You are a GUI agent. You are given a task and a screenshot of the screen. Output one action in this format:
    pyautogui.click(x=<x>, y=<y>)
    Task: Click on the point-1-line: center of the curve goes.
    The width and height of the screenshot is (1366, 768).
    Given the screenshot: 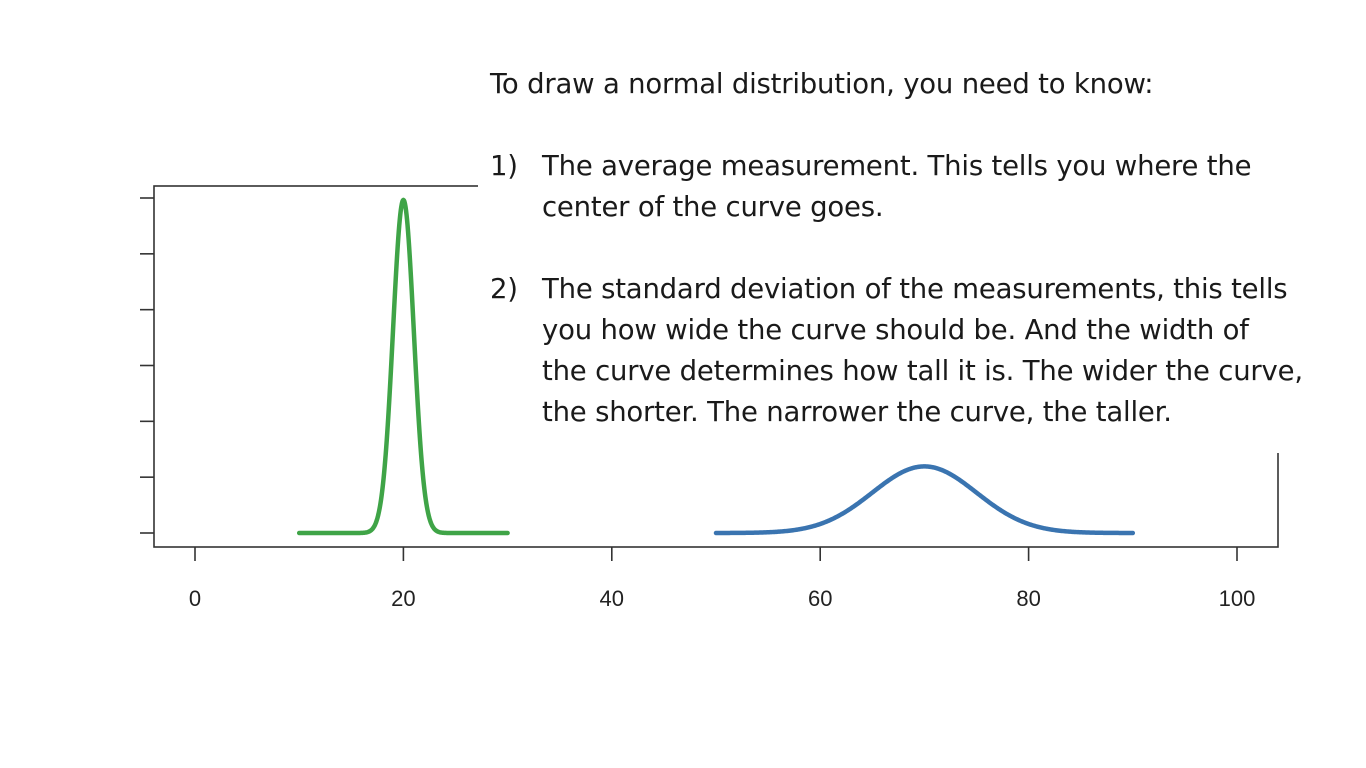 What is the action you would take?
    pyautogui.click(x=713, y=207)
    